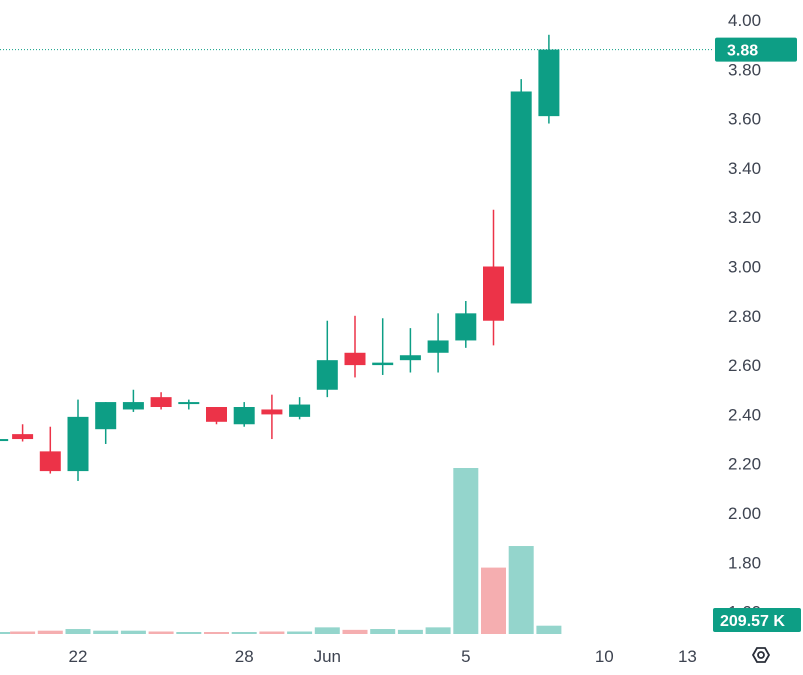 The image size is (803, 675). I want to click on time-tick-label: 13, so click(687, 656).